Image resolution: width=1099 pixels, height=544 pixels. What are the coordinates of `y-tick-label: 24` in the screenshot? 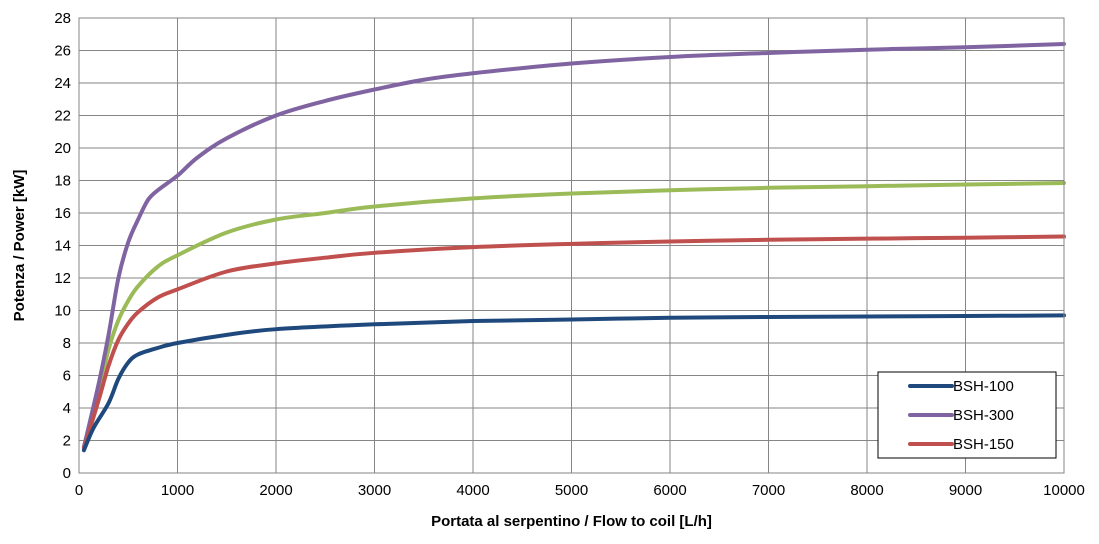 It's located at (62, 83).